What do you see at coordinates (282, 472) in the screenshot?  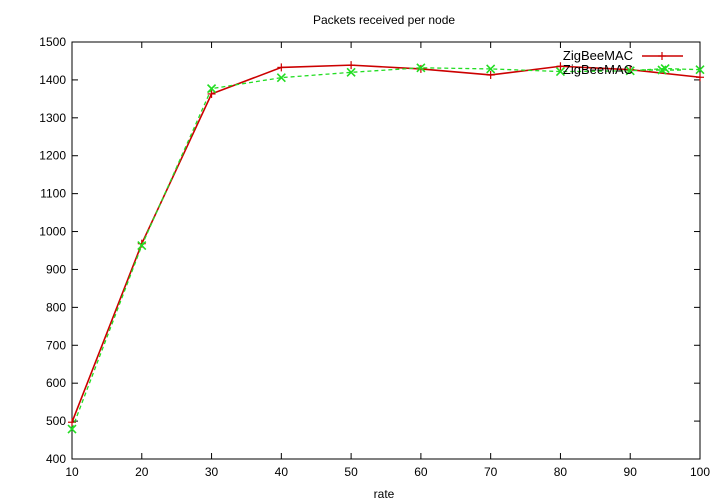 I see `x-tick-label: 40` at bounding box center [282, 472].